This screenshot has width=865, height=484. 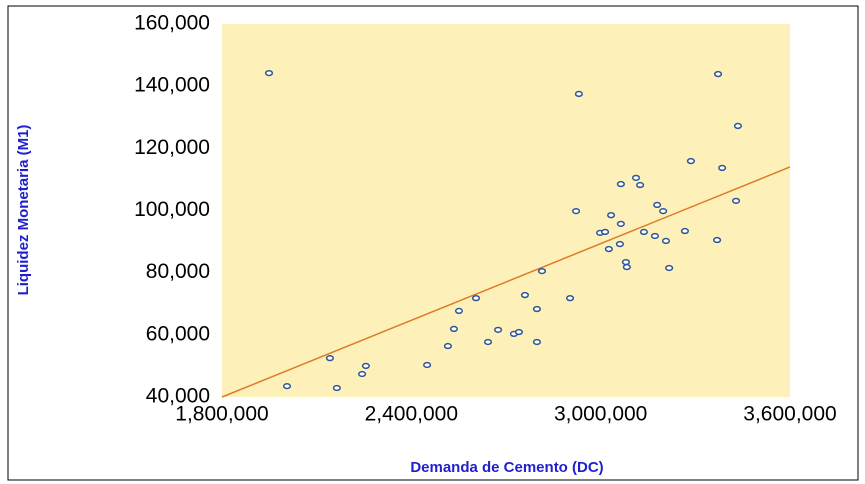 I want to click on y-tick-label: 160,000, so click(x=172, y=23).